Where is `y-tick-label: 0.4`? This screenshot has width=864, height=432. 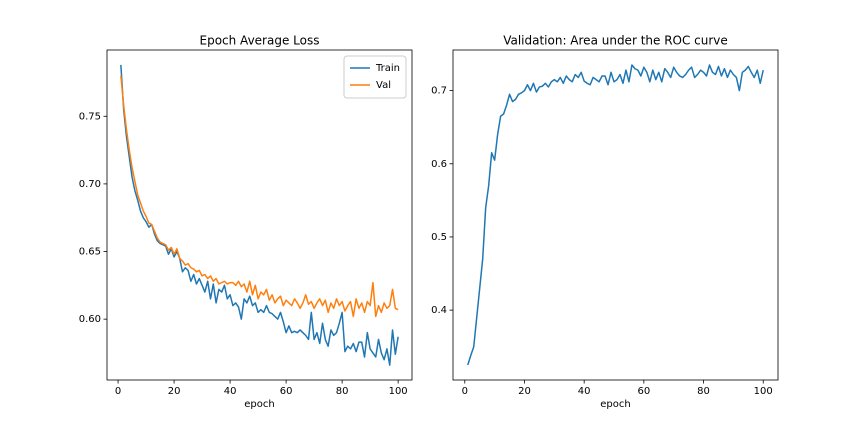 y-tick-label: 0.4 is located at coordinates (439, 310).